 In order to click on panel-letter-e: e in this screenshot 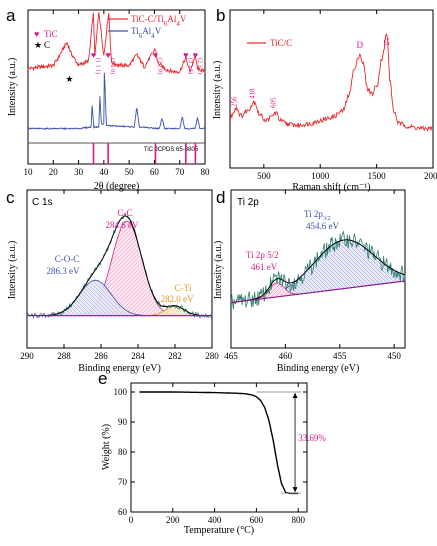, I will do `click(102, 378)`.